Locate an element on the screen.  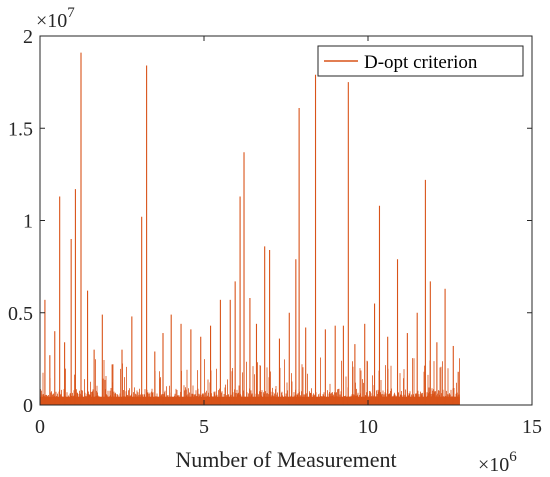
y-exponent-power: 7 is located at coordinates (71, 13).